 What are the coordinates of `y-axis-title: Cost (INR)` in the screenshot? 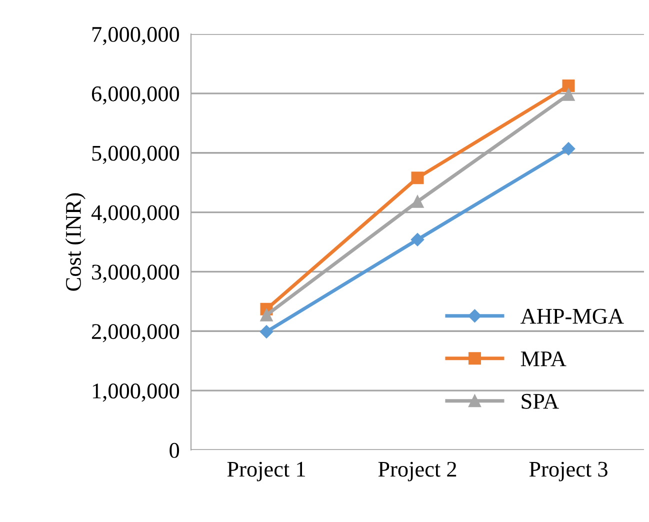 It's located at (75, 242).